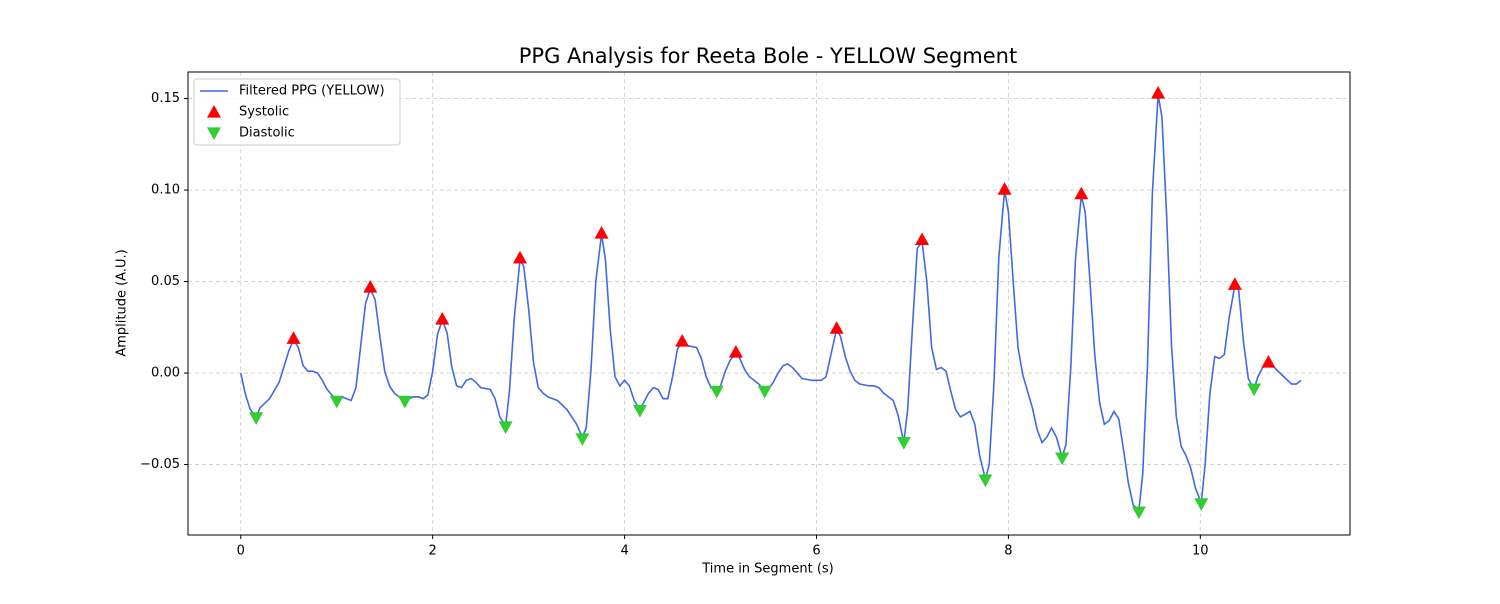 The height and width of the screenshot is (604, 1500). Describe the element at coordinates (165, 98) in the screenshot. I see `y-tick-label: 0.15` at that location.